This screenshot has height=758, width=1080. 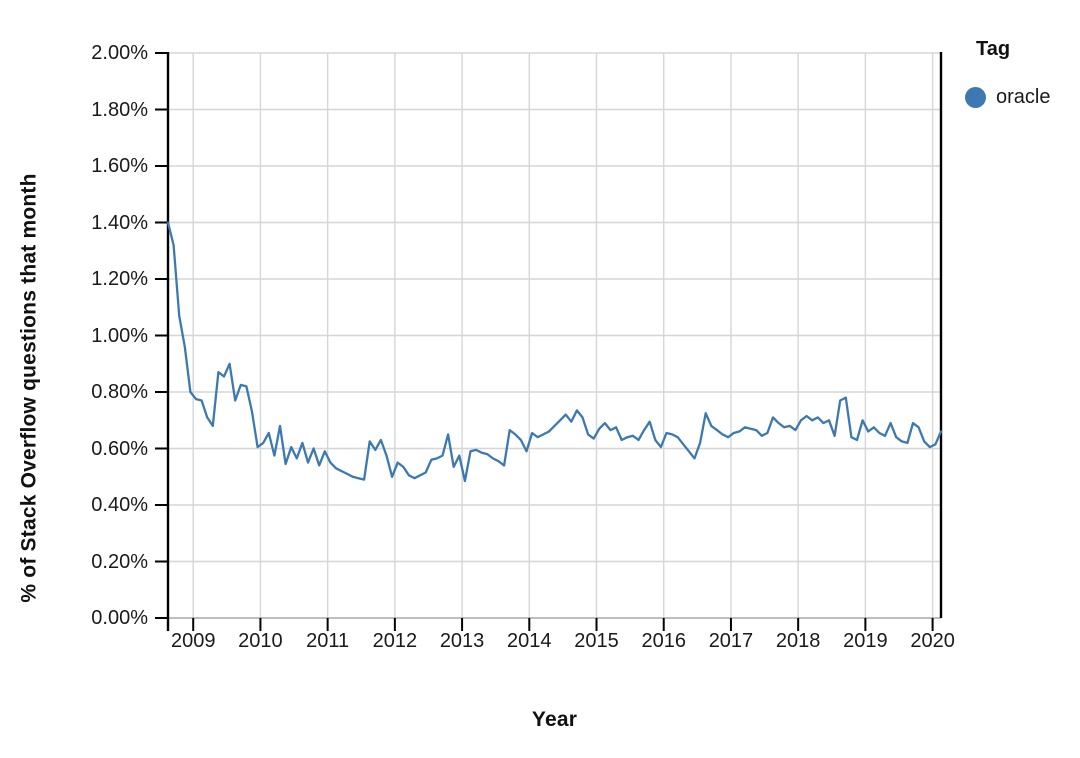 I want to click on x-tick-label: 2013, so click(x=462, y=641).